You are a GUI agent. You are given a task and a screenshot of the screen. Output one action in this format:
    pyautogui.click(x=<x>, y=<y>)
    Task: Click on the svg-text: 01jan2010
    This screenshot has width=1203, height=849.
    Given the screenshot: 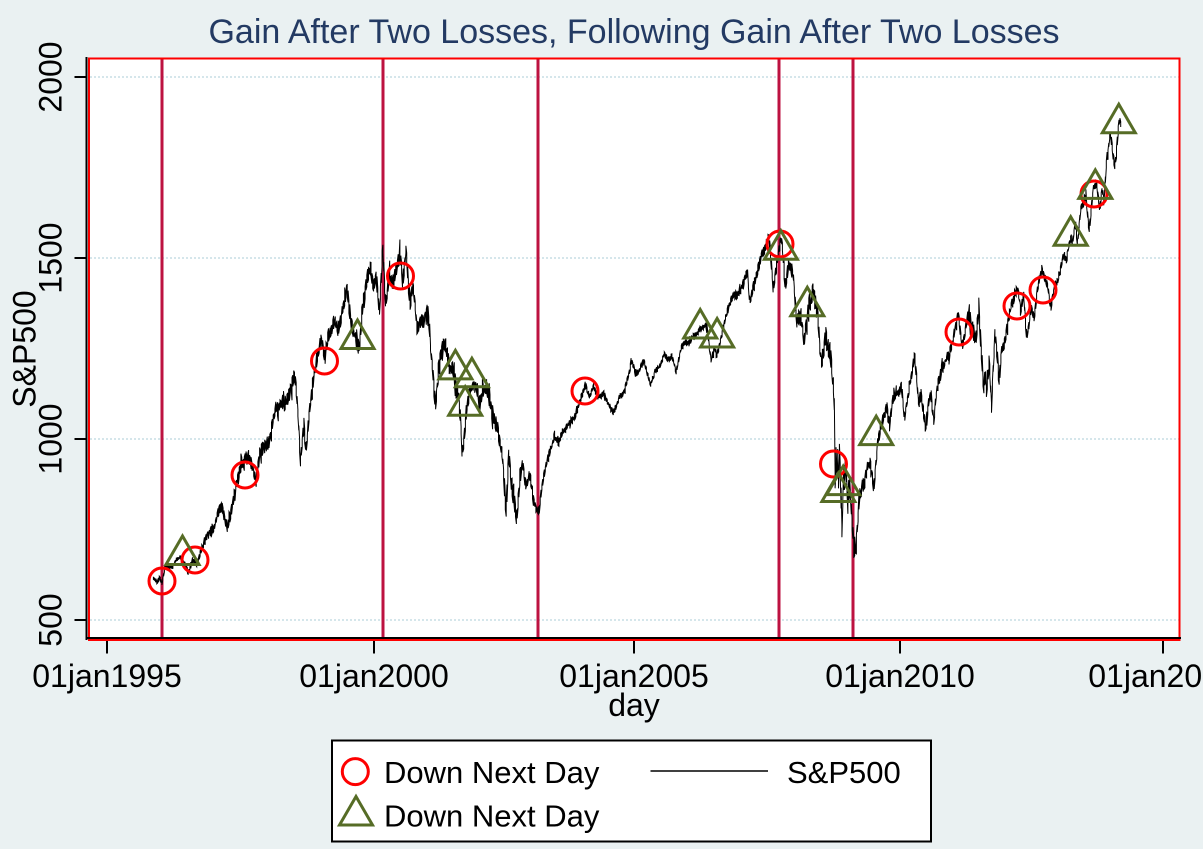 What is the action you would take?
    pyautogui.click(x=899, y=676)
    